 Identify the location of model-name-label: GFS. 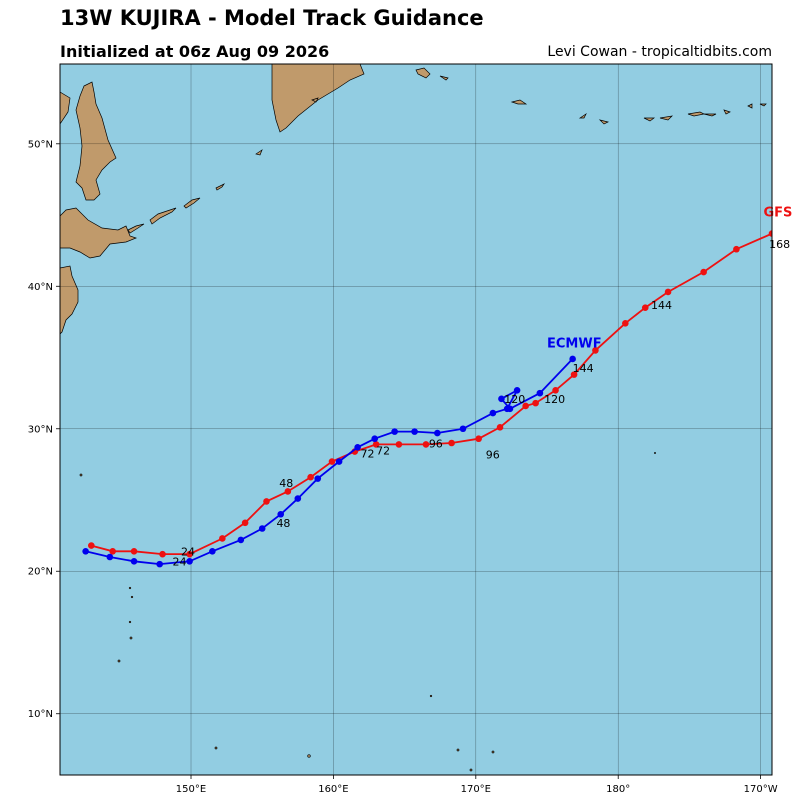
(777, 212).